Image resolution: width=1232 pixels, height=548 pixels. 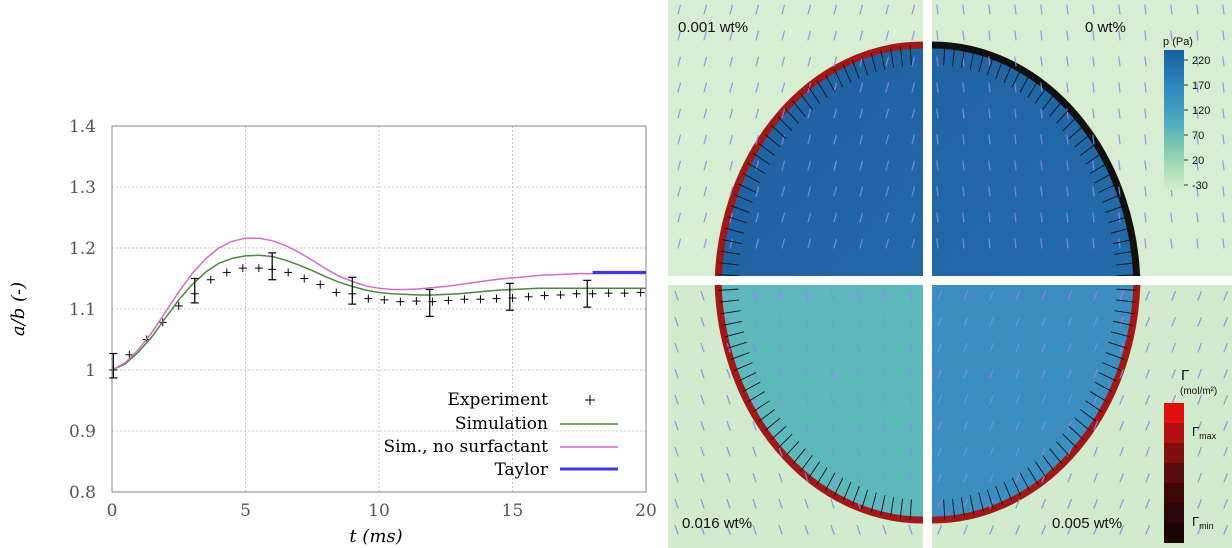 I want to click on surfactant-colorbar: Γ (mol/m²) Γmax Γmin, so click(x=1190, y=455).